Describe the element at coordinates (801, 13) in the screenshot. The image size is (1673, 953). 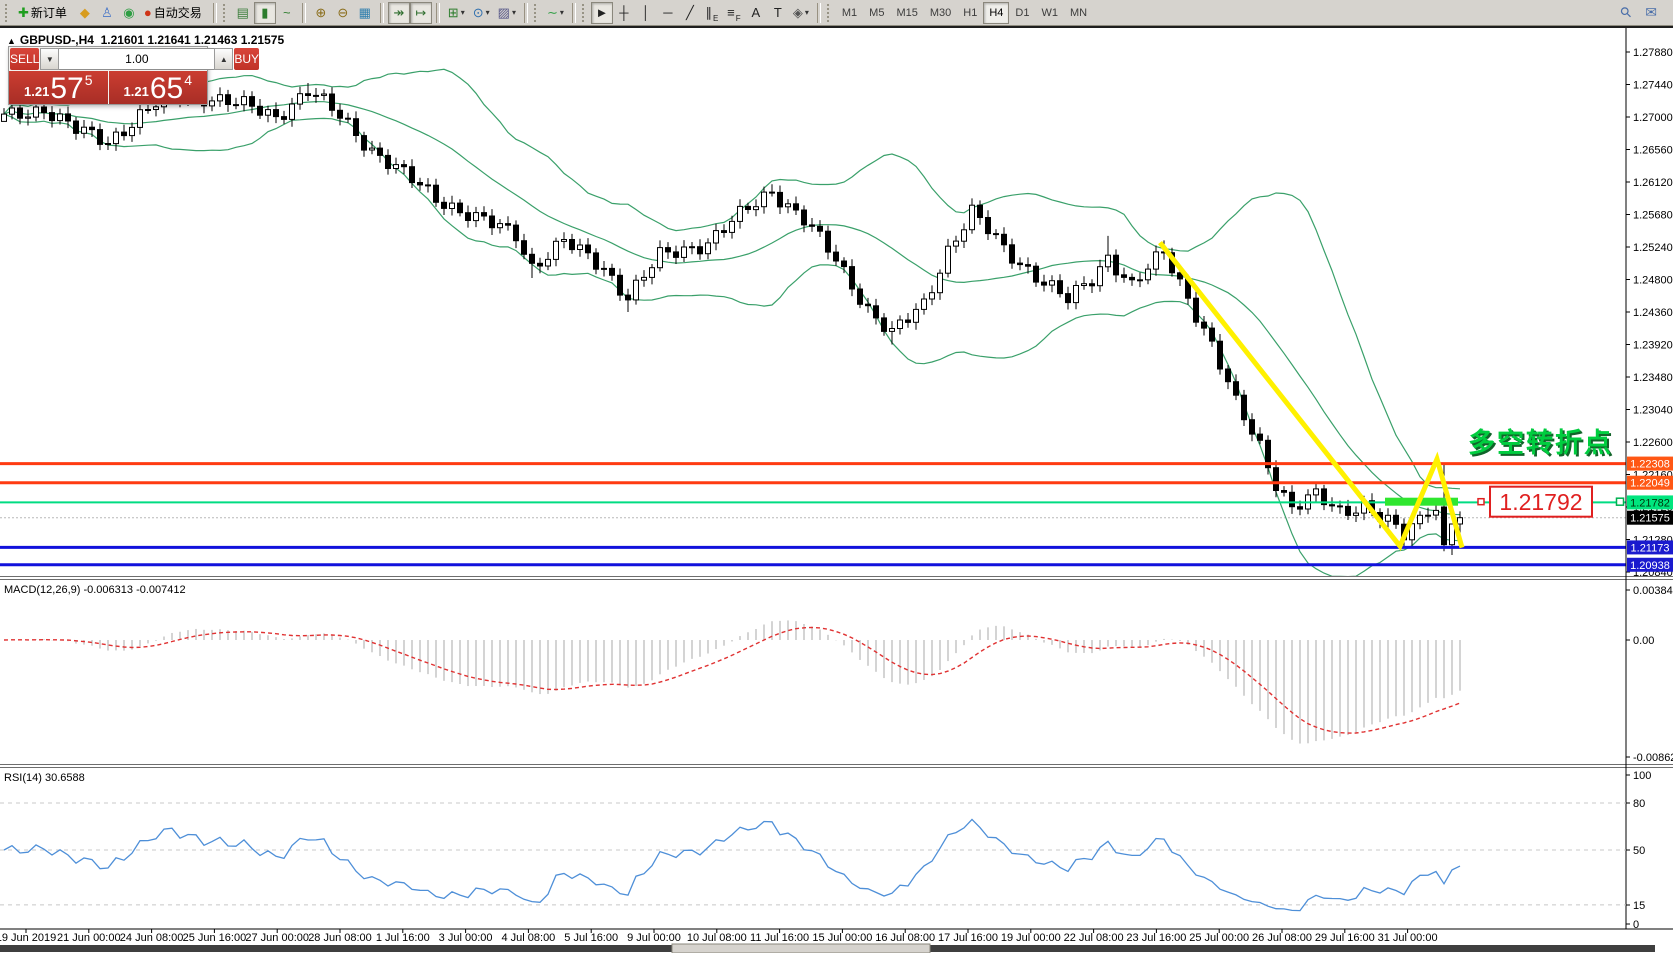
I see `arrows-button: ◈ ▾` at that location.